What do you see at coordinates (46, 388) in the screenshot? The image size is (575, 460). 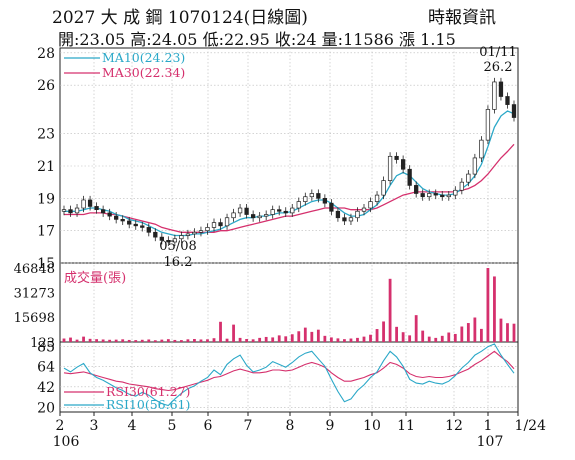 I see `rsi-tick-label: 42` at bounding box center [46, 388].